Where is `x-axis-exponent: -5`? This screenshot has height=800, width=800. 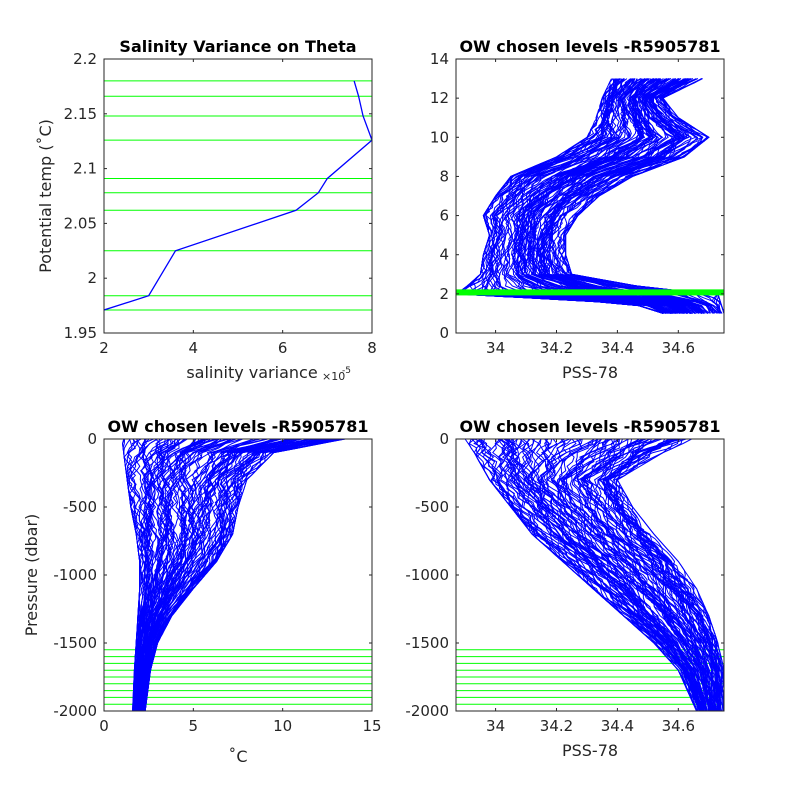 x-axis-exponent: -5 is located at coordinates (346, 371).